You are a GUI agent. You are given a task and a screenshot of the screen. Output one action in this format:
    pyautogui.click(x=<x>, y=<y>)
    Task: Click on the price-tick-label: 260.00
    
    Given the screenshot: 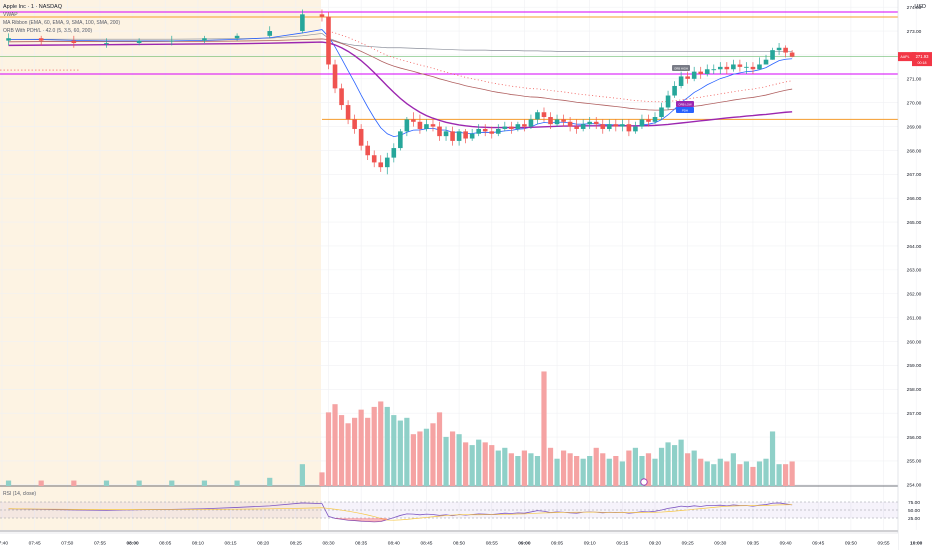 What is the action you would take?
    pyautogui.click(x=914, y=342)
    